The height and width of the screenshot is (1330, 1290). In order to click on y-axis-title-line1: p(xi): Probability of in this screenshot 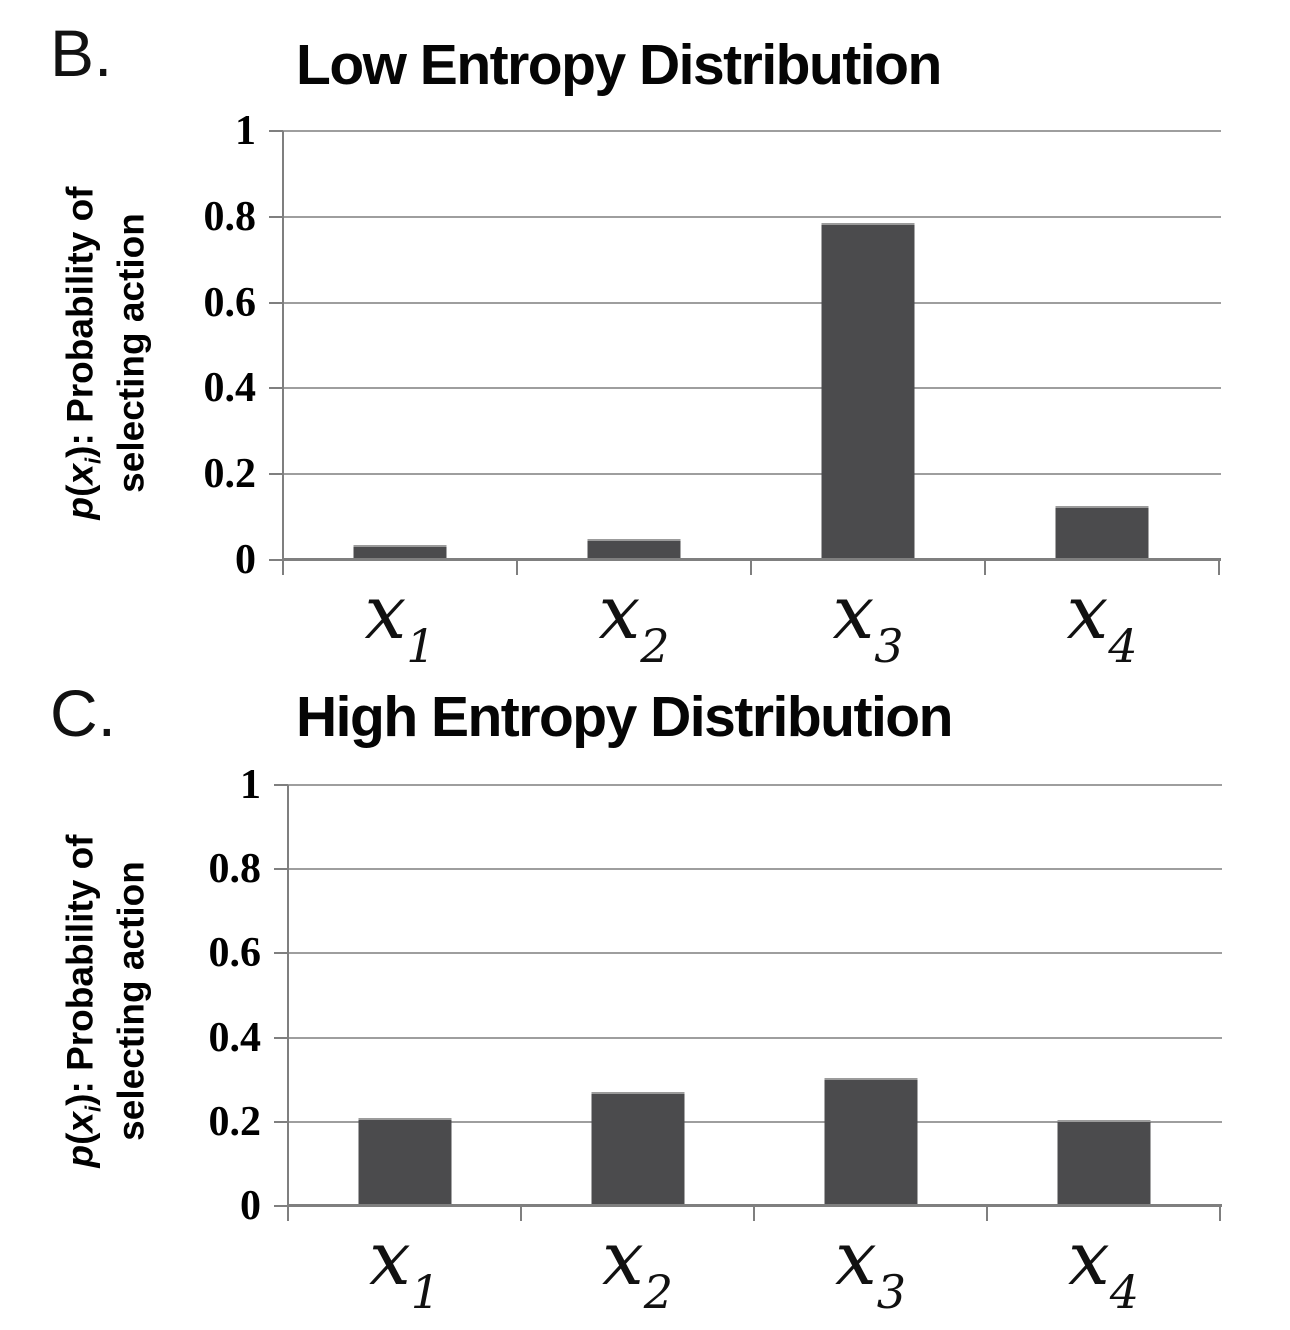, I will do `click(82, 1000)`.